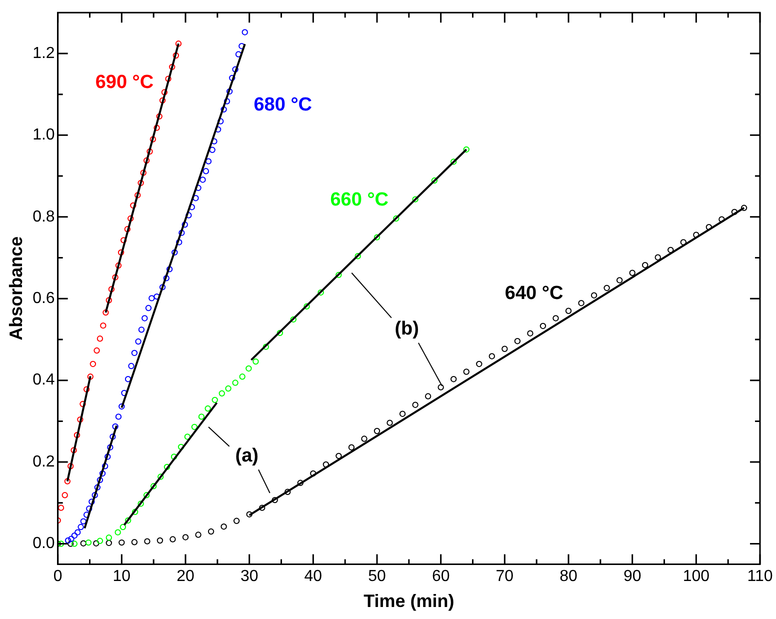 The width and height of the screenshot is (776, 619). What do you see at coordinates (505, 577) in the screenshot?
I see `x-tick-label: 70` at bounding box center [505, 577].